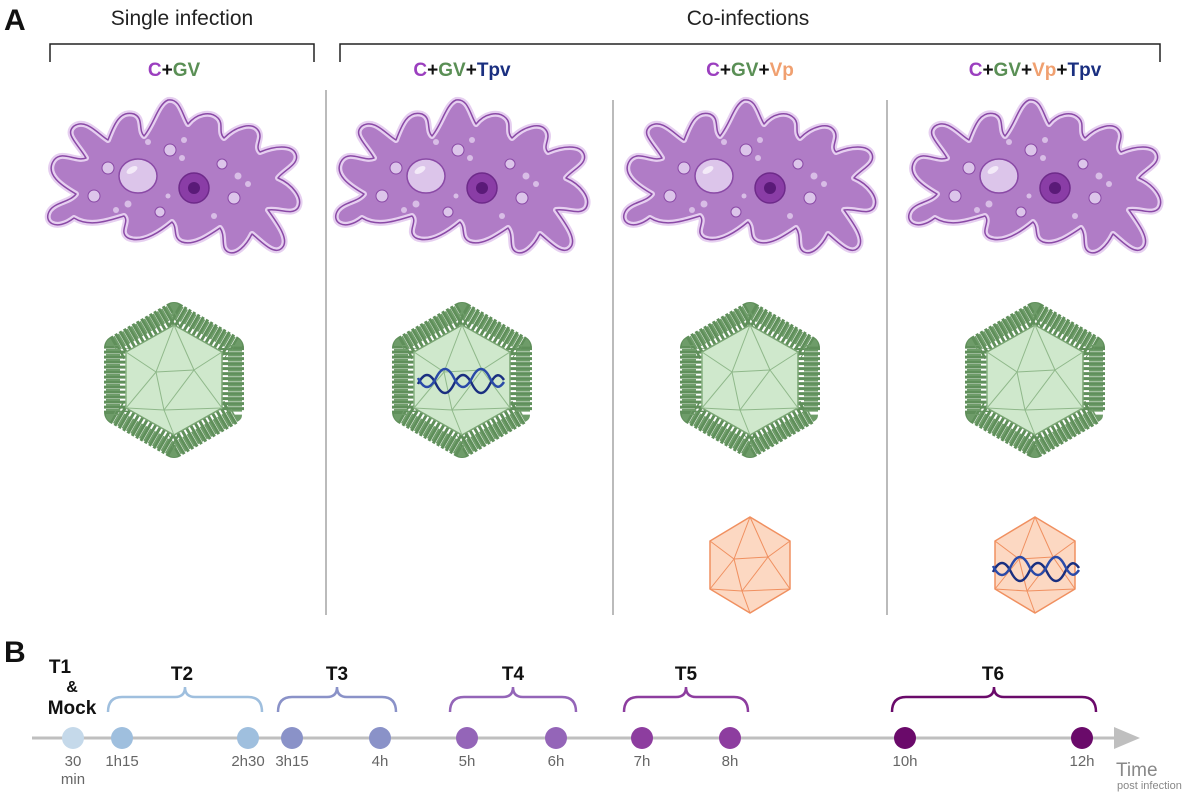  I want to click on time-axis-sublabel: post infection, so click(1149, 786).